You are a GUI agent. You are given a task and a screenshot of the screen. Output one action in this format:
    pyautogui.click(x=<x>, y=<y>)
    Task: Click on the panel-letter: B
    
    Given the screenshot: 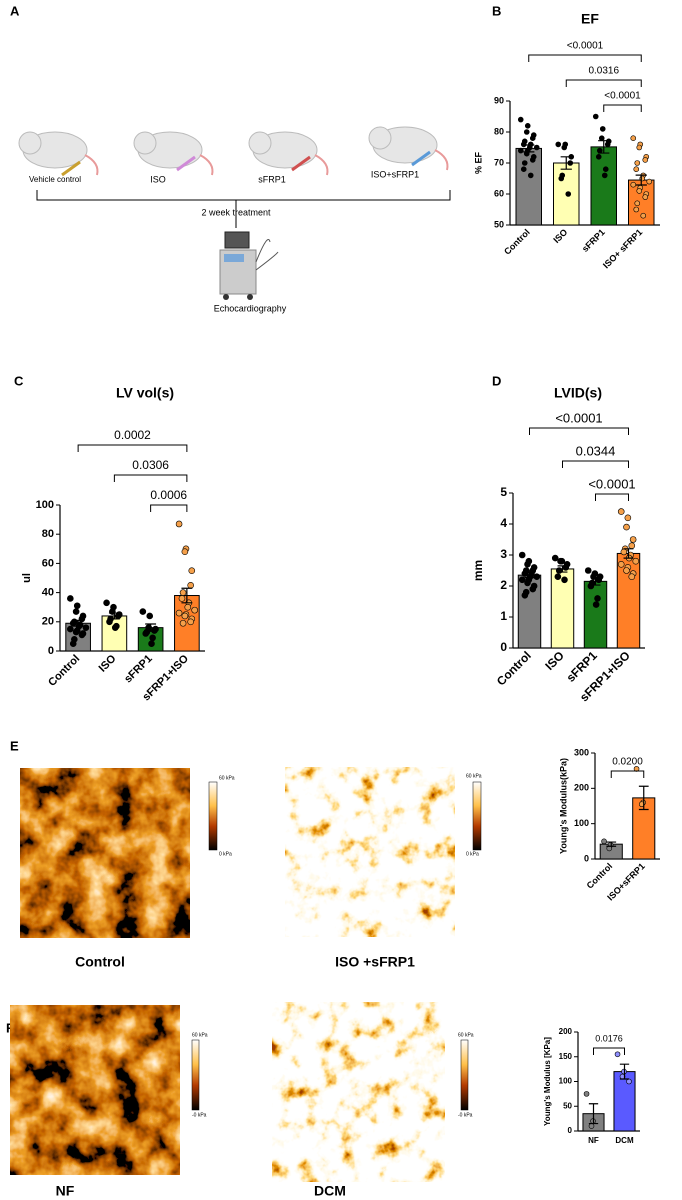 What is the action you would take?
    pyautogui.click(x=496, y=10)
    